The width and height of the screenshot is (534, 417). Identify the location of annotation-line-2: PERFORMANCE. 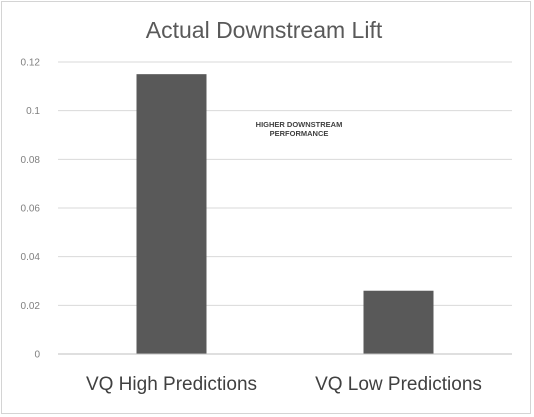
(299, 133).